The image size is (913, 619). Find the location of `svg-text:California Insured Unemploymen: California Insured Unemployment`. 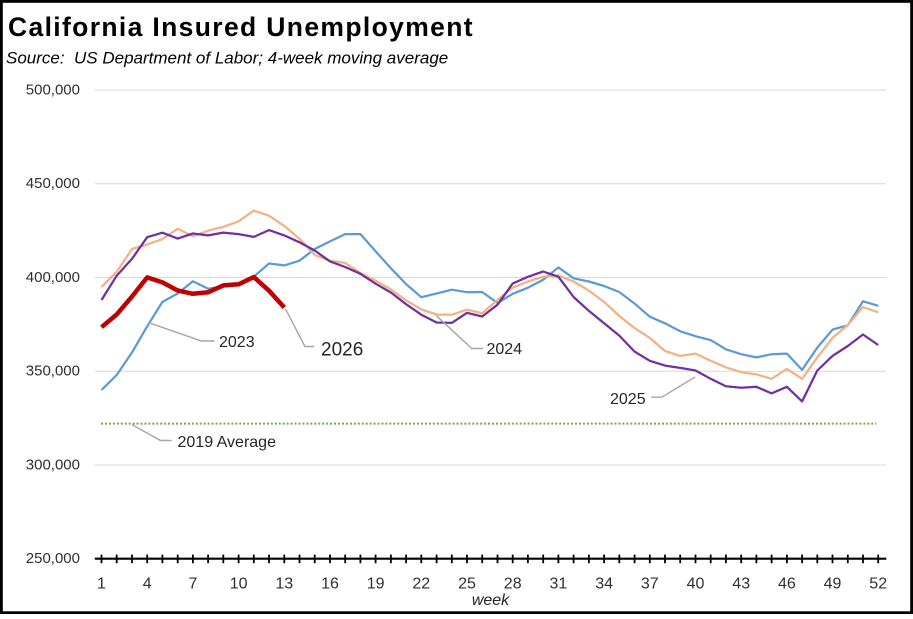

svg-text:California Insured Unemploymen: California Insured Unemployment is located at coordinates (241, 27).